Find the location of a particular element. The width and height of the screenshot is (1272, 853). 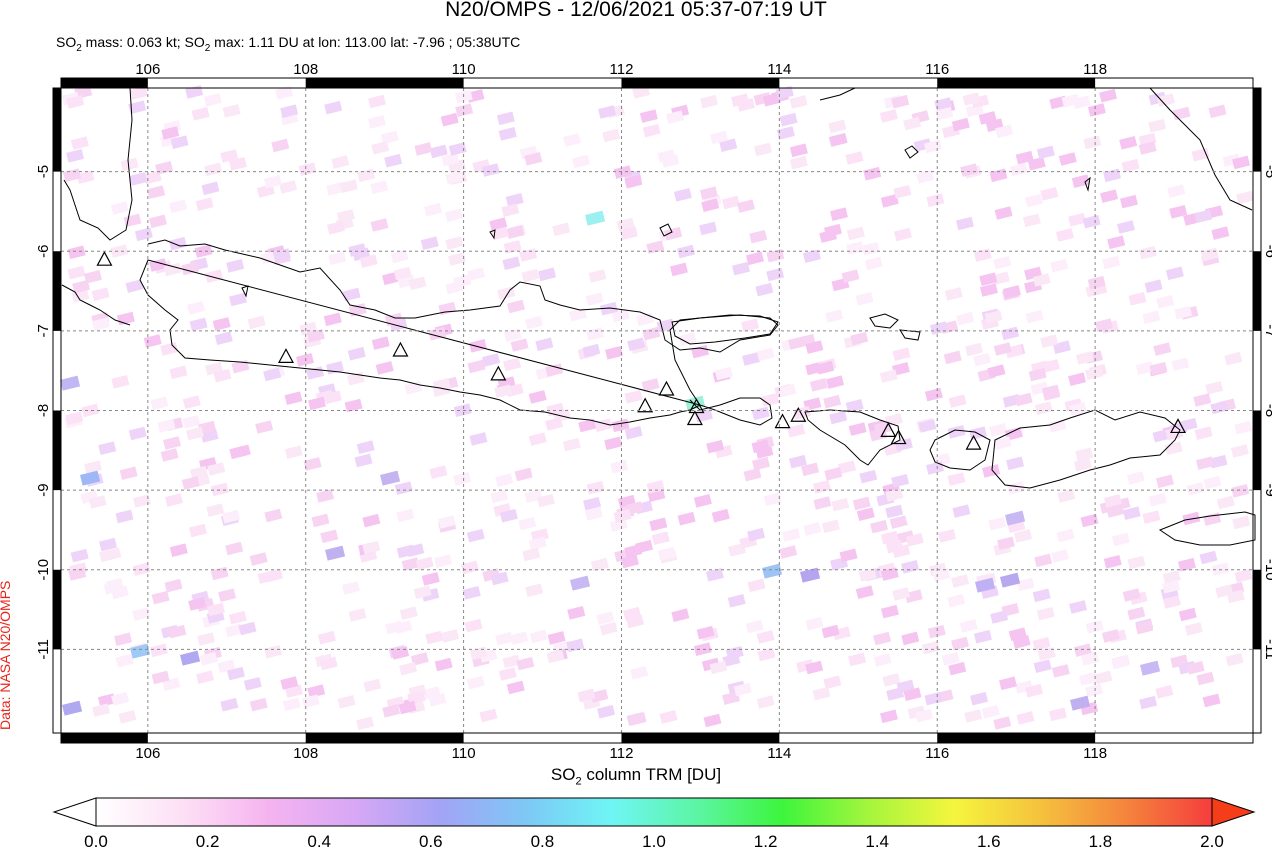

lon-tick-label: 106 is located at coordinates (147, 69).